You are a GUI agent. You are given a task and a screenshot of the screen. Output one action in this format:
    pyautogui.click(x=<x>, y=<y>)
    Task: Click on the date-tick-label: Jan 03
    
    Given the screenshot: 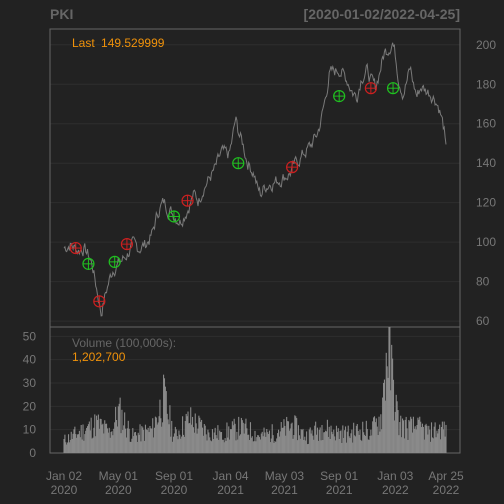 What is the action you would take?
    pyautogui.click(x=395, y=476)
    